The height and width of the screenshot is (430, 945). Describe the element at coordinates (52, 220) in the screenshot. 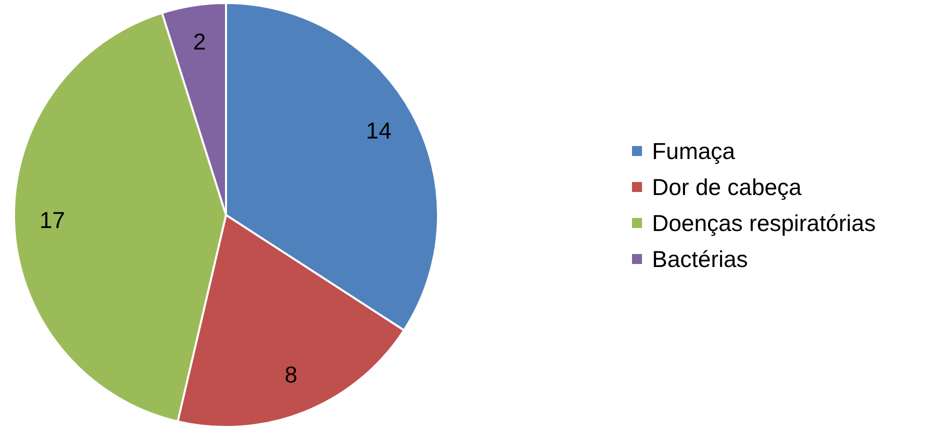

I see `data-label: 17` at that location.